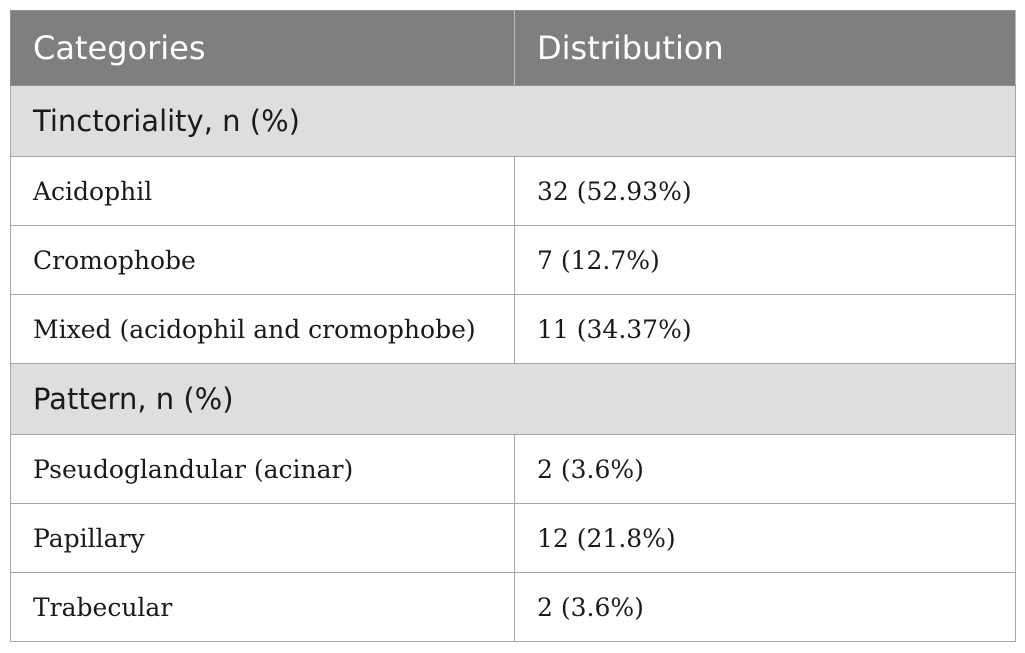 The height and width of the screenshot is (653, 1025). I want to click on table-row: Pseudoglandular (acinar) 2 (3.6%), so click(513, 469).